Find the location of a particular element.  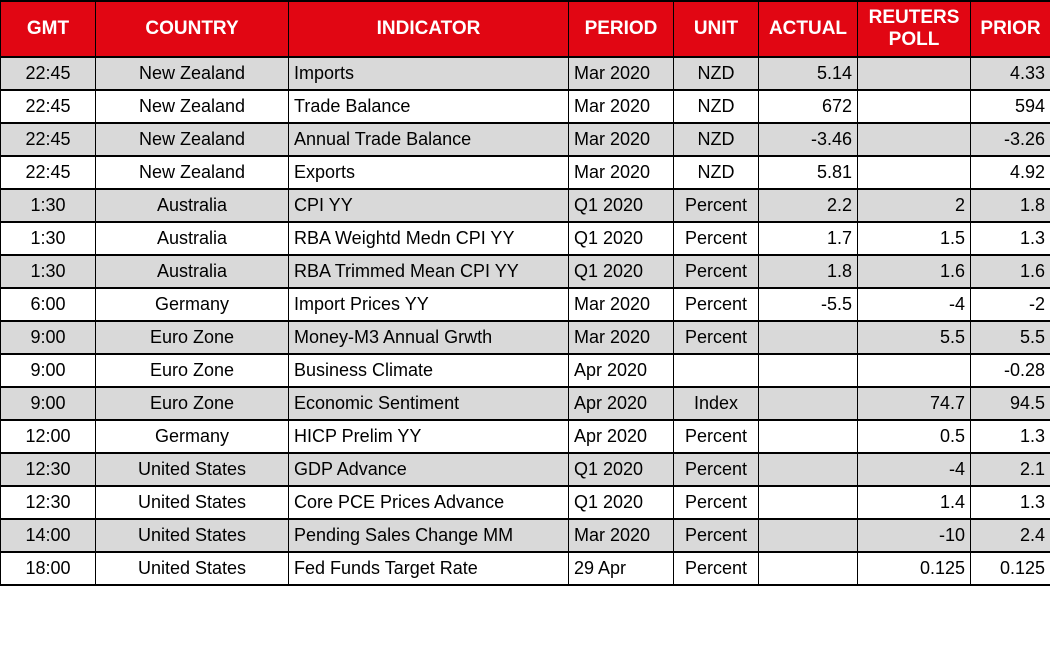

col-header-period: PERIOD is located at coordinates (621, 29).